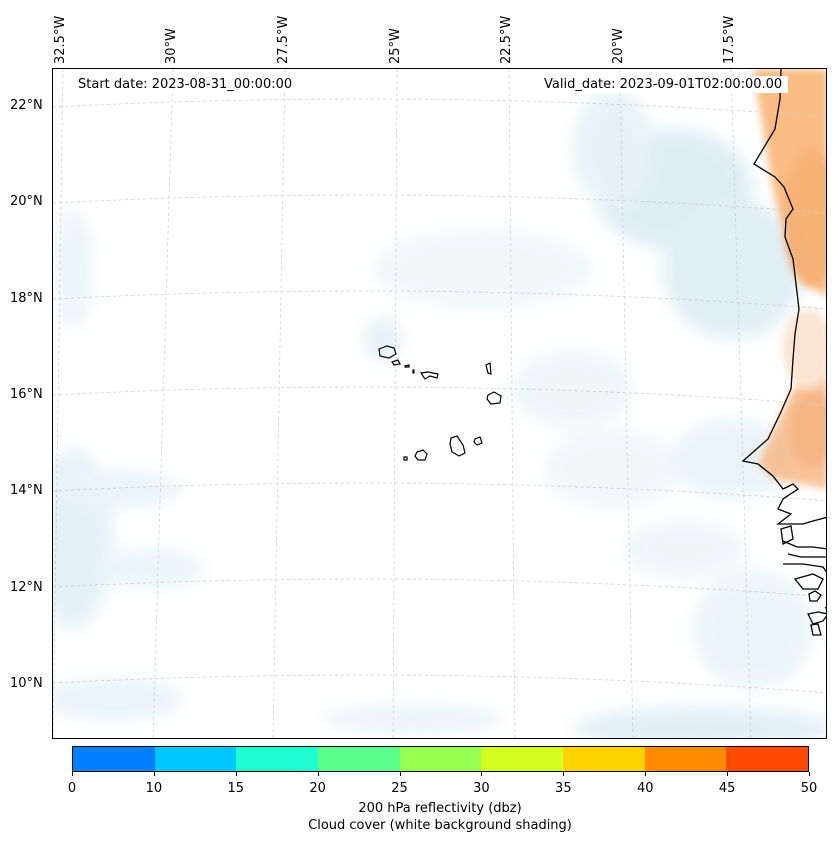 The image size is (837, 843). I want to click on longitude-label: 32.5°W, so click(60, 39).